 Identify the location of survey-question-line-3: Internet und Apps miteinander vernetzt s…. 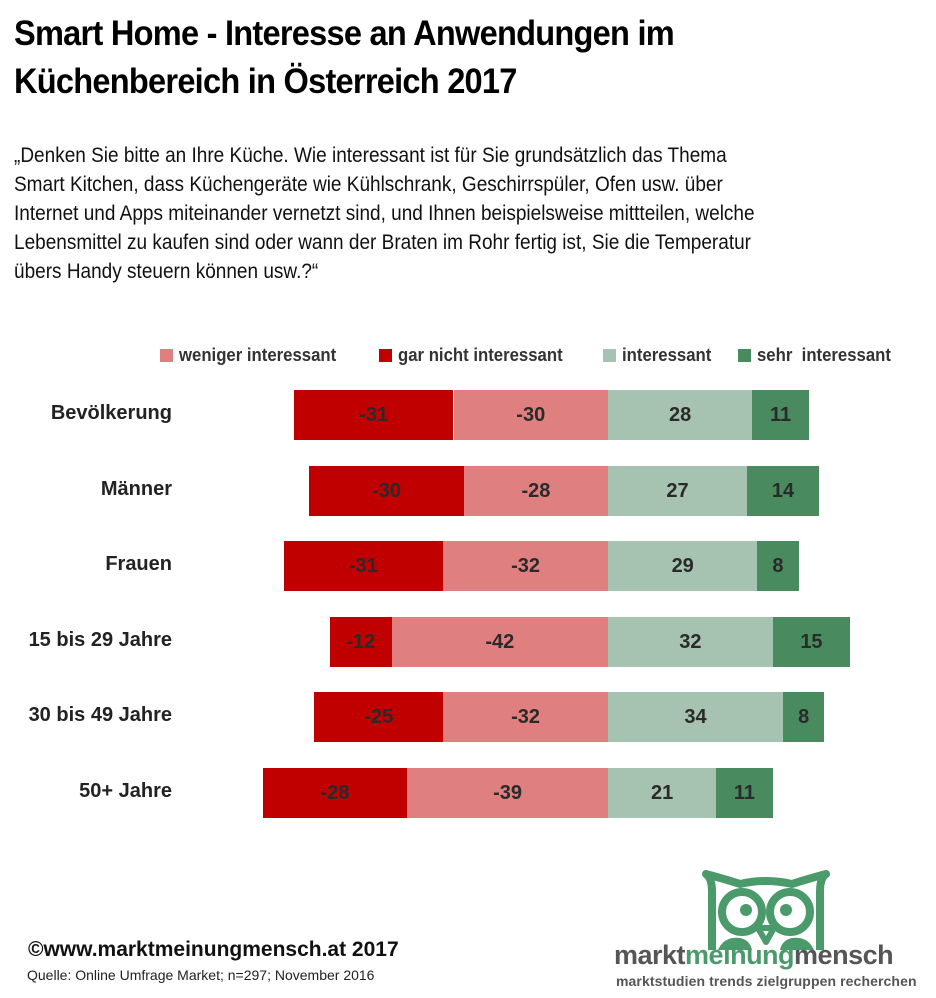
(384, 213).